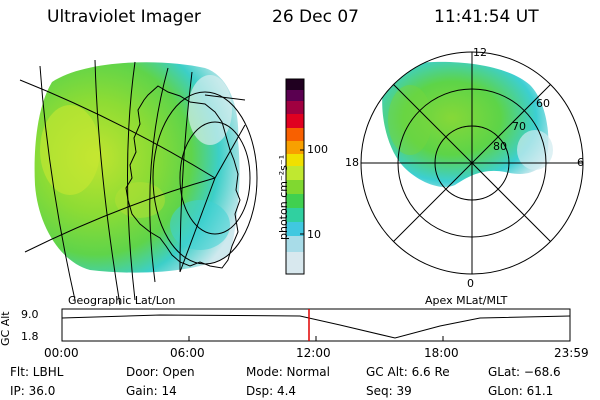 This screenshot has height=400, width=600. Describe the element at coordinates (317, 149) in the screenshot. I see `colorbar-tick-100: 100` at that location.